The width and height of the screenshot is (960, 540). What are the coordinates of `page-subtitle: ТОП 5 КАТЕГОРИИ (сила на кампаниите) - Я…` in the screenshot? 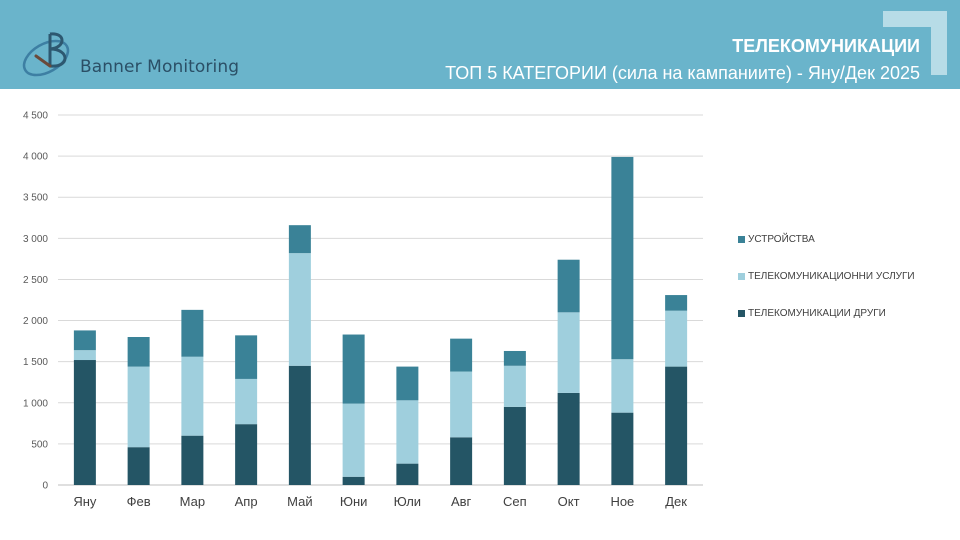 It's located at (682, 73).